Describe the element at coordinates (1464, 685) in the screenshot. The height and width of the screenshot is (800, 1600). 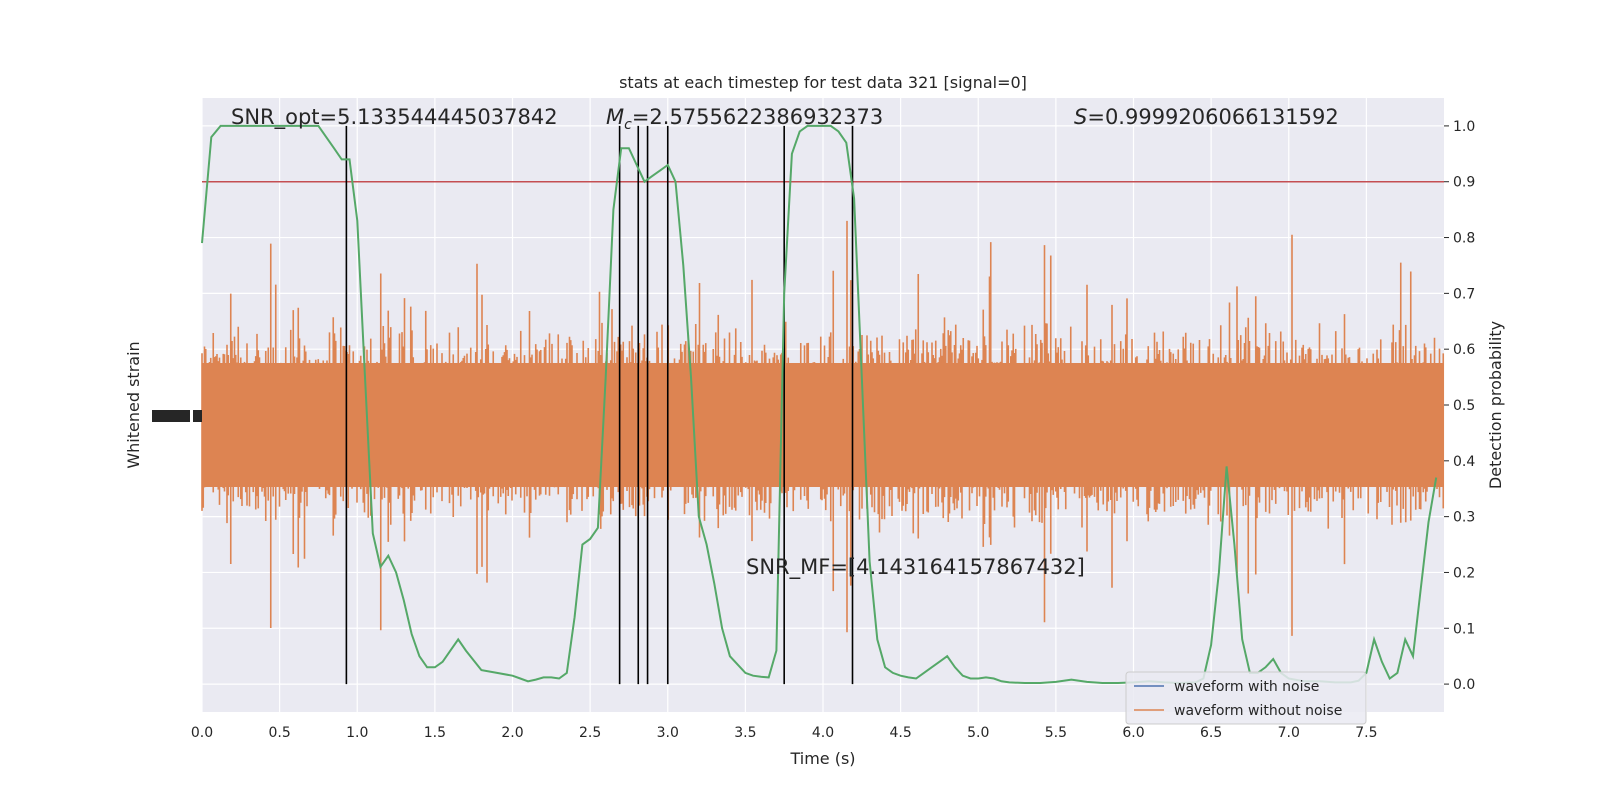
I see `y-tick-label: 0.0` at that location.